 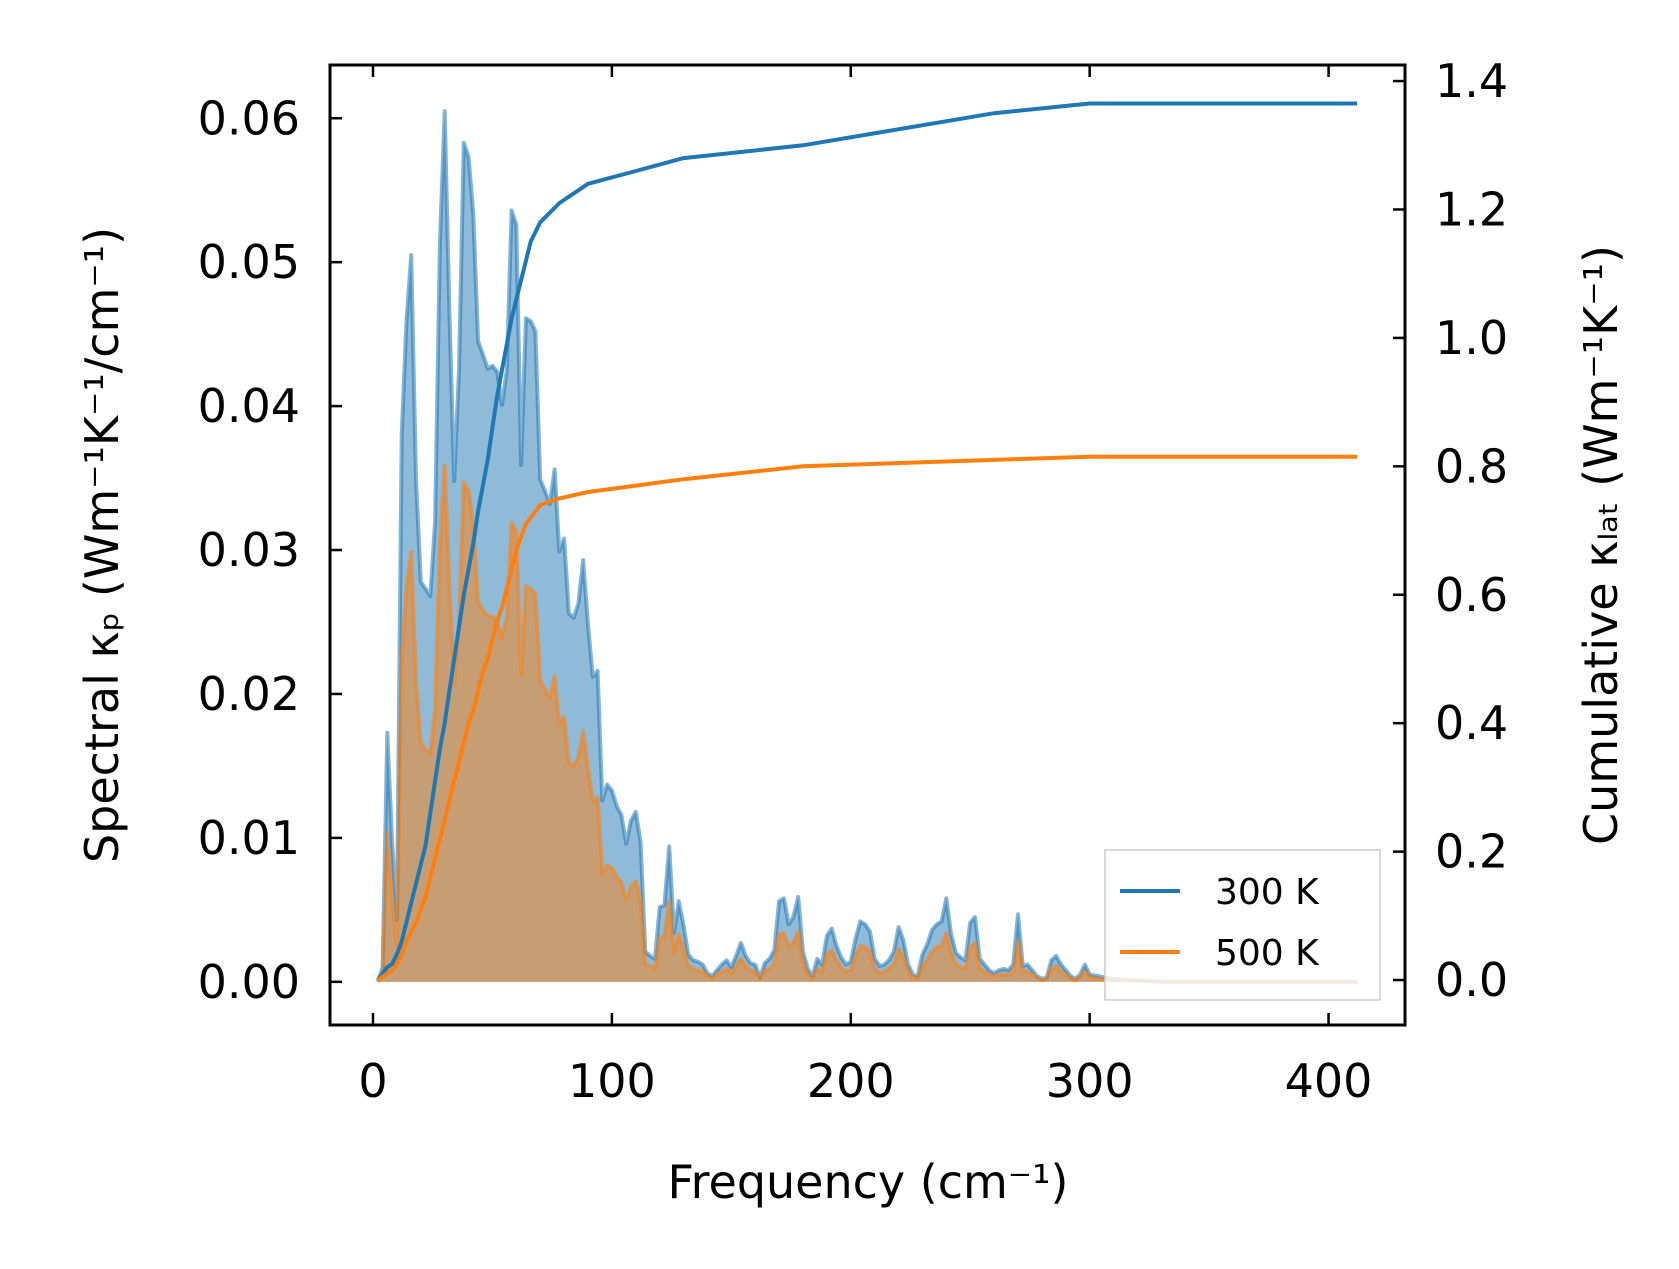 I want to click on y-left-tick-label: 0.02, so click(x=249, y=694).